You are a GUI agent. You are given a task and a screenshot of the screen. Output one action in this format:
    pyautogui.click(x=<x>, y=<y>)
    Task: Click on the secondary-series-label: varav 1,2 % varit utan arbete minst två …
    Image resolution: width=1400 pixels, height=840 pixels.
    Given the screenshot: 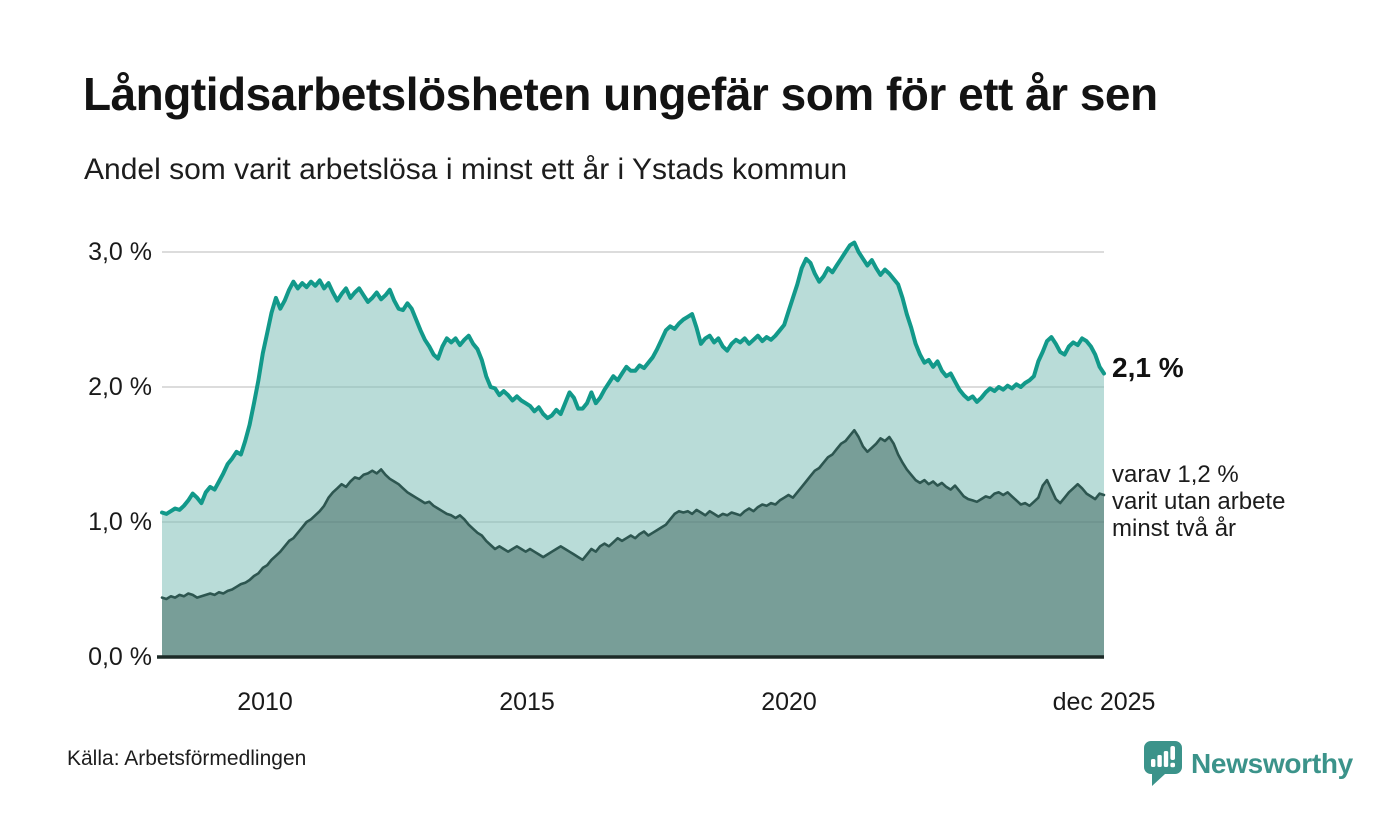 What is the action you would take?
    pyautogui.click(x=1227, y=501)
    